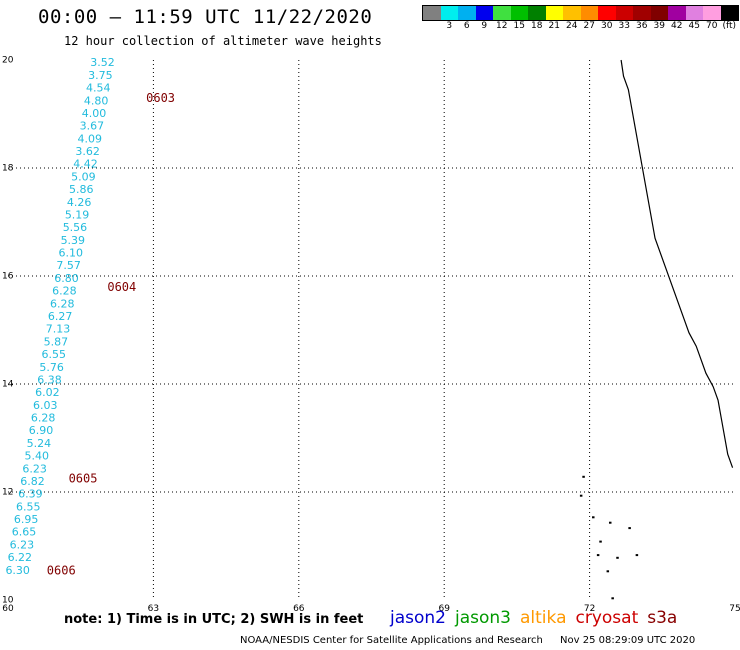 This screenshot has height=650, width=740. Describe the element at coordinates (444, 609) in the screenshot. I see `lon-tick-label: 69` at that location.